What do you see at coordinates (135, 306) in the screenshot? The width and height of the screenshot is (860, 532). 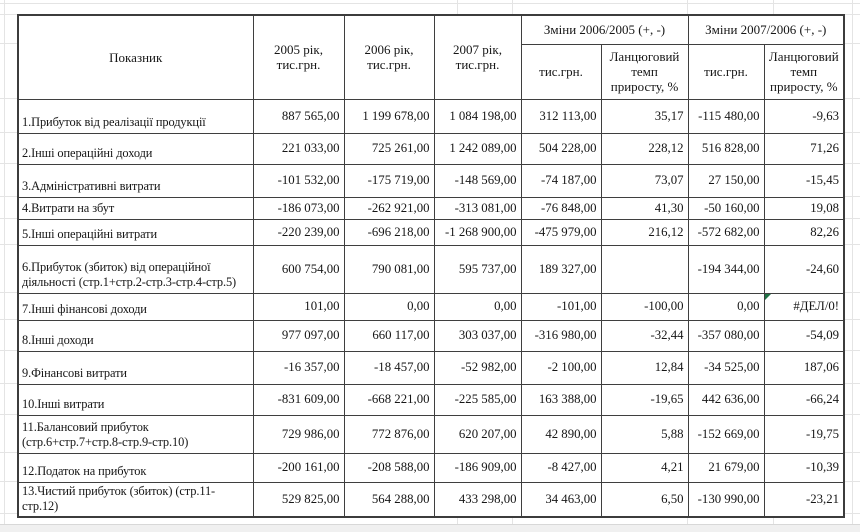 I see `cell-label: 7.Інші фінансові доходи` at bounding box center [135, 306].